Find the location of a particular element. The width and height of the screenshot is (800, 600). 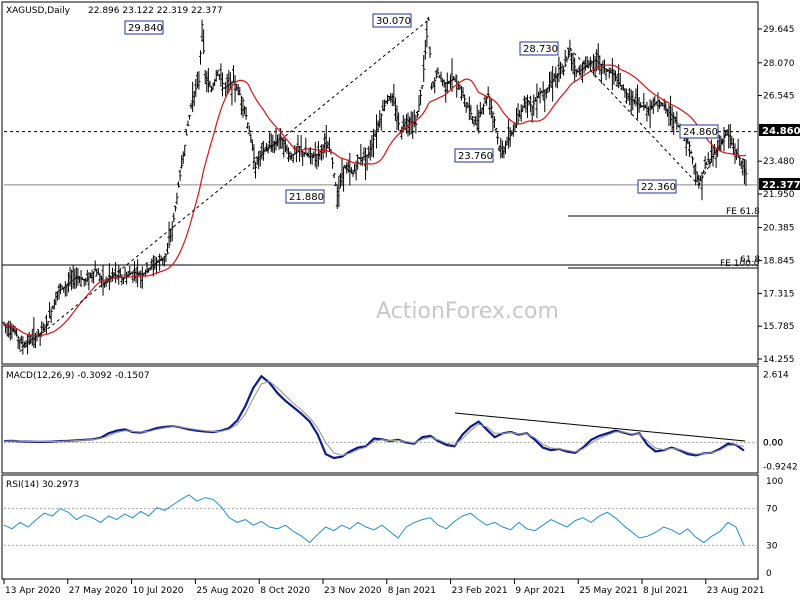

macd-layer is located at coordinates (380, 417).